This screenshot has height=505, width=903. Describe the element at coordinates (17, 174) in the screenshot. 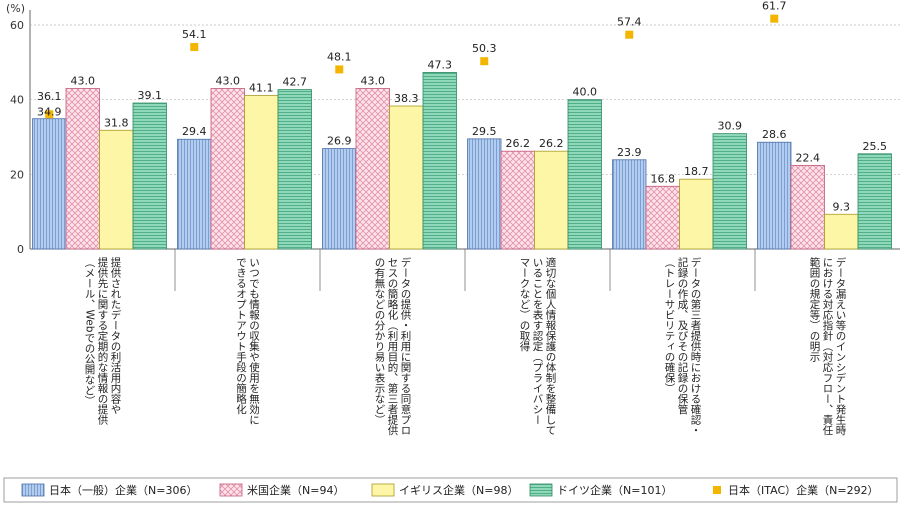

I see `y-tick-label: 20` at that location.